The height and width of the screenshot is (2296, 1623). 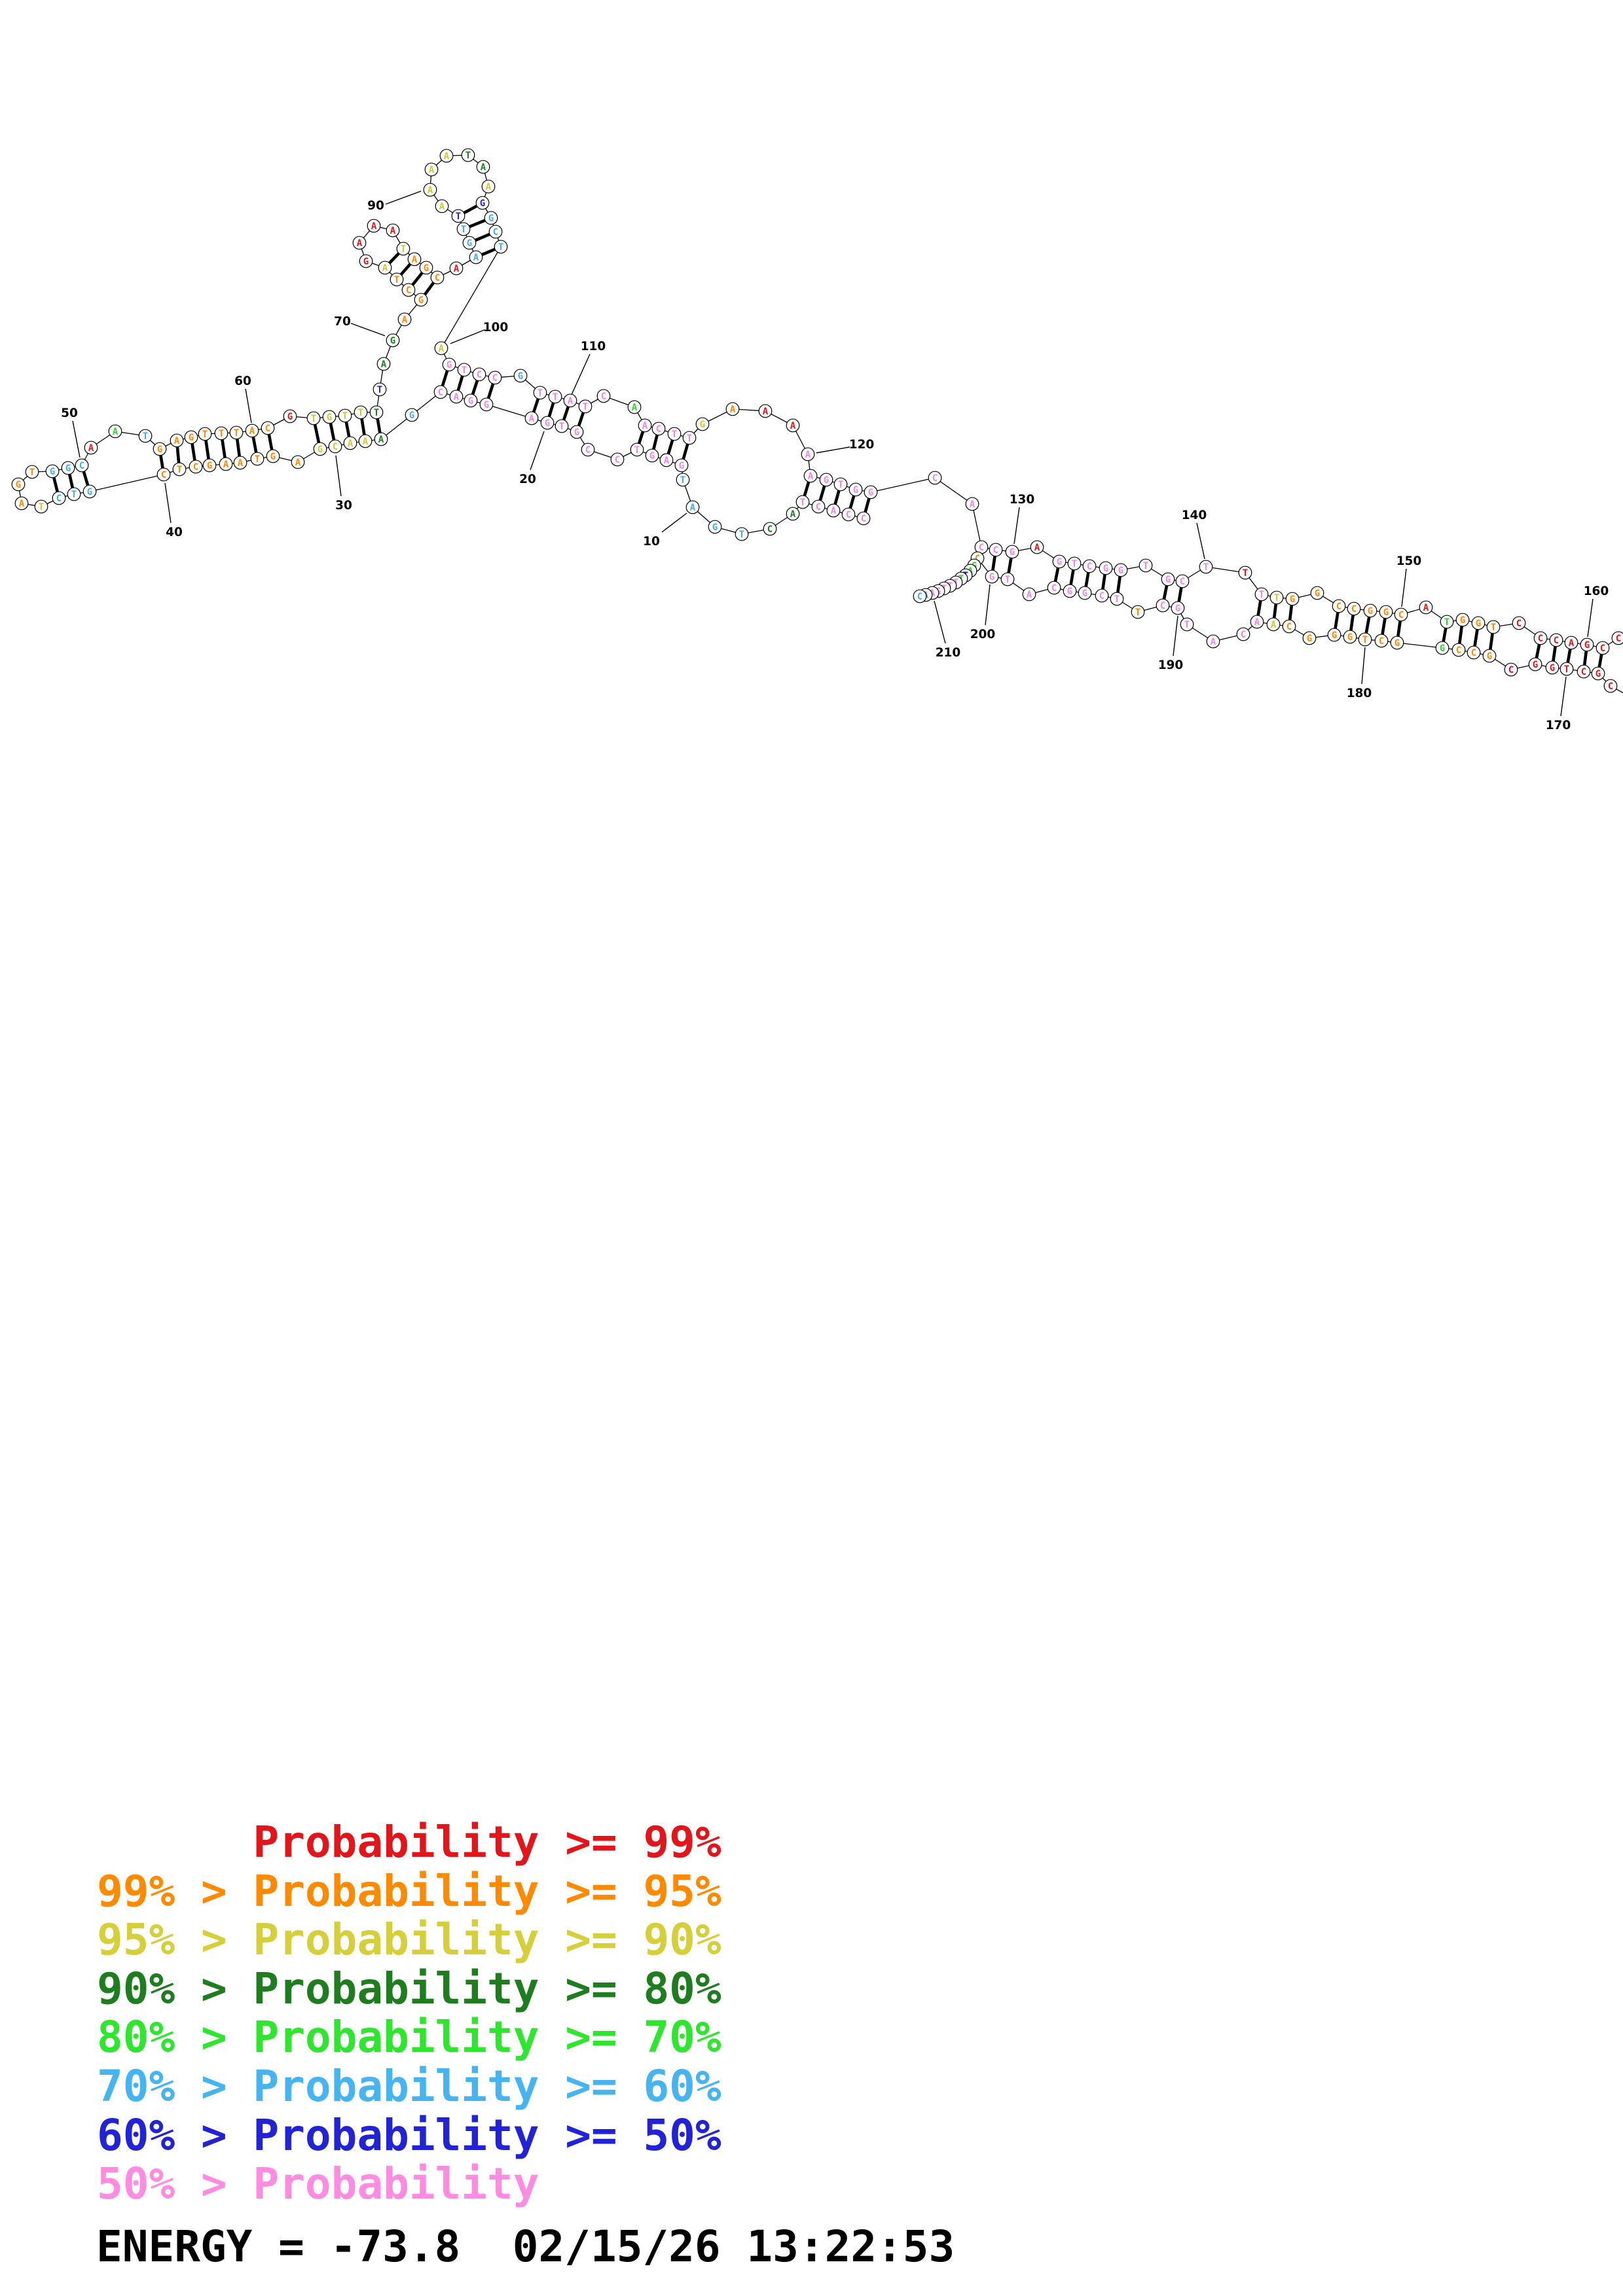 I want to click on legend-line: 50% > Probability, so click(x=318, y=2184).